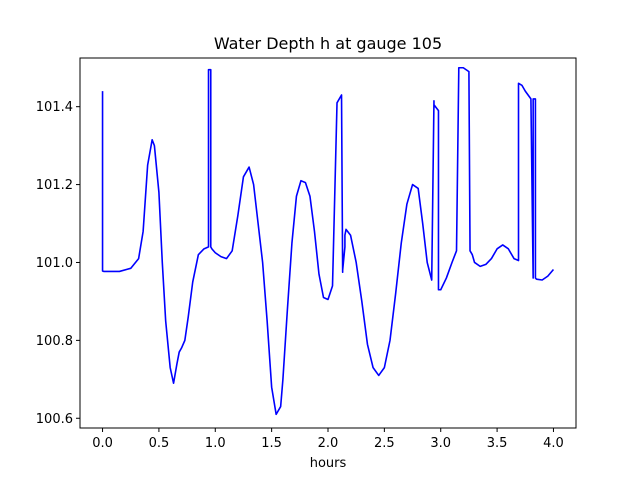 This screenshot has width=640, height=480. I want to click on y-tick-label: 100.8, so click(54, 341).